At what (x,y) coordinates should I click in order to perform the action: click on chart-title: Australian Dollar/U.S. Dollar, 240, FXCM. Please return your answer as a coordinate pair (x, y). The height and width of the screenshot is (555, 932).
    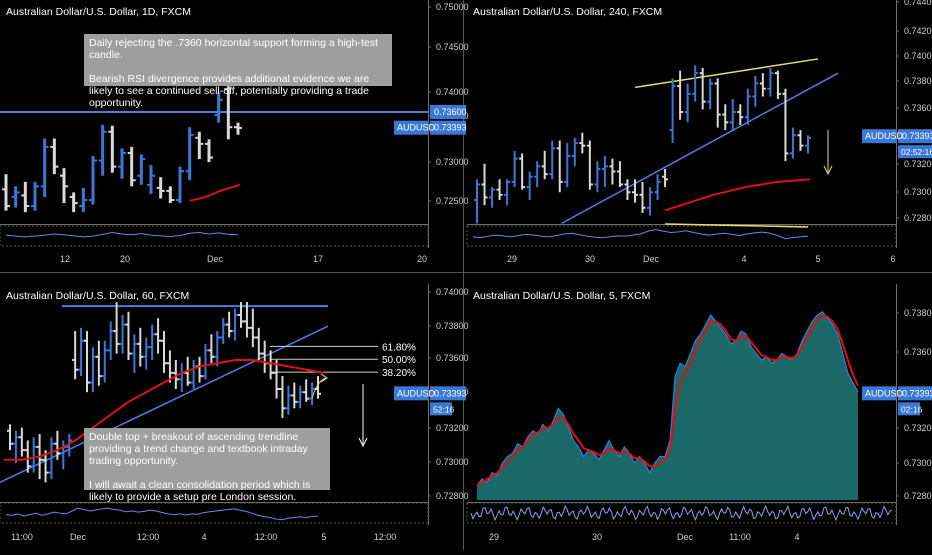
    Looking at the image, I should click on (567, 12).